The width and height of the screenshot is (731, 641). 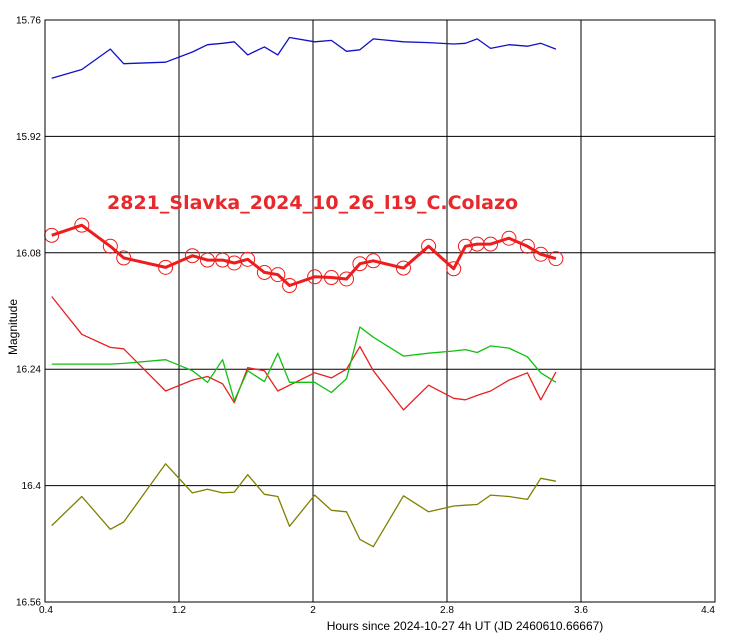 What do you see at coordinates (708, 610) in the screenshot?
I see `x-tick-label: 4.4` at bounding box center [708, 610].